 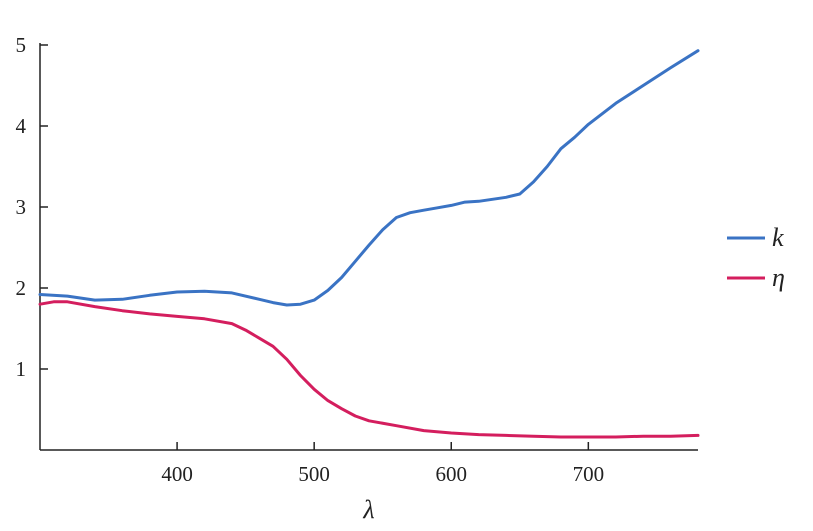 I want to click on y-ticks: 1 2 3 4 5, so click(x=32, y=207).